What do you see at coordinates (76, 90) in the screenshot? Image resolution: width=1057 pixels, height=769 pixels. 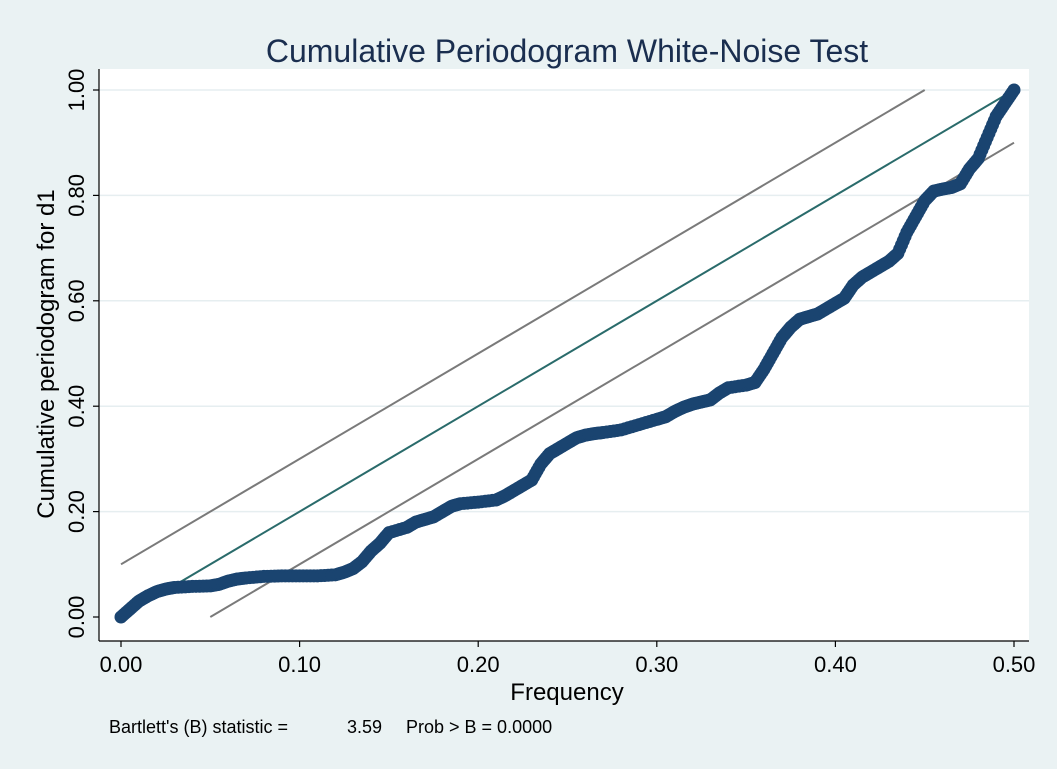 I see `y-tick-label: 1.00` at bounding box center [76, 90].